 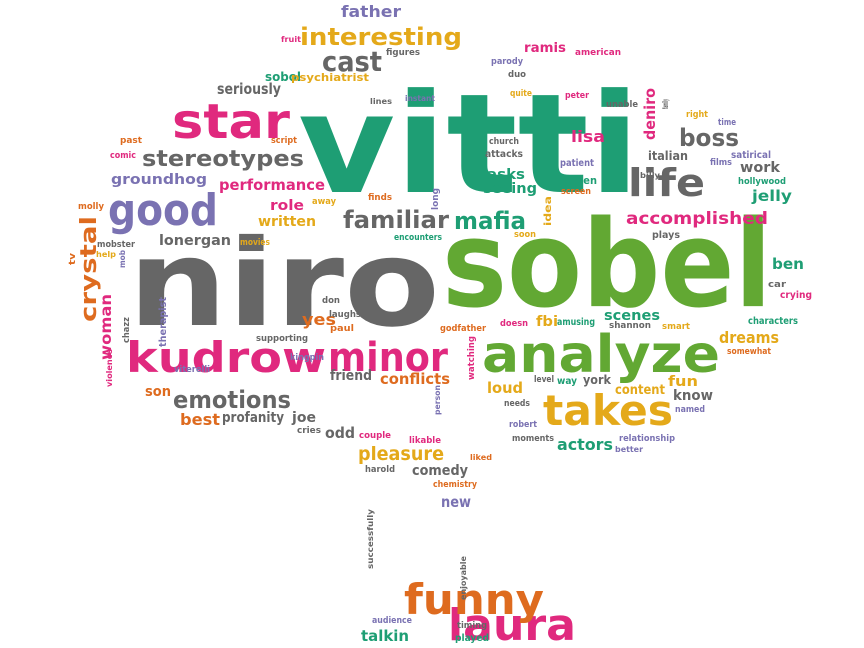 What do you see at coordinates (771, 196) in the screenshot?
I see `cloud-word-jelly: jelly` at bounding box center [771, 196].